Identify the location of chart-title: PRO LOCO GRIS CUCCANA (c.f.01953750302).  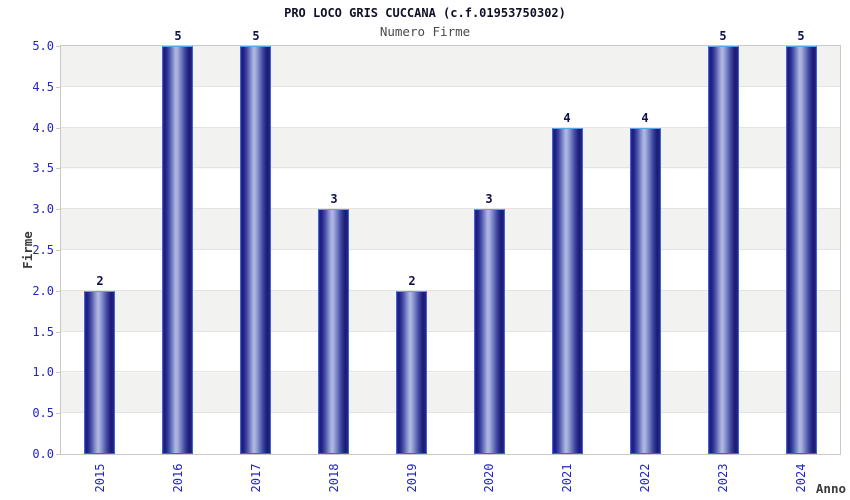
(425, 13).